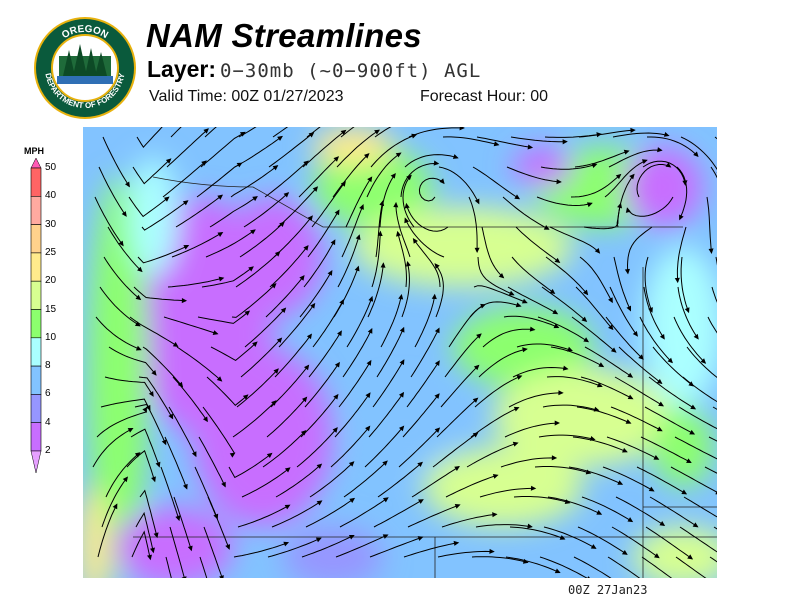 The height and width of the screenshot is (600, 800). I want to click on layer-label: Layer:, so click(182, 69).